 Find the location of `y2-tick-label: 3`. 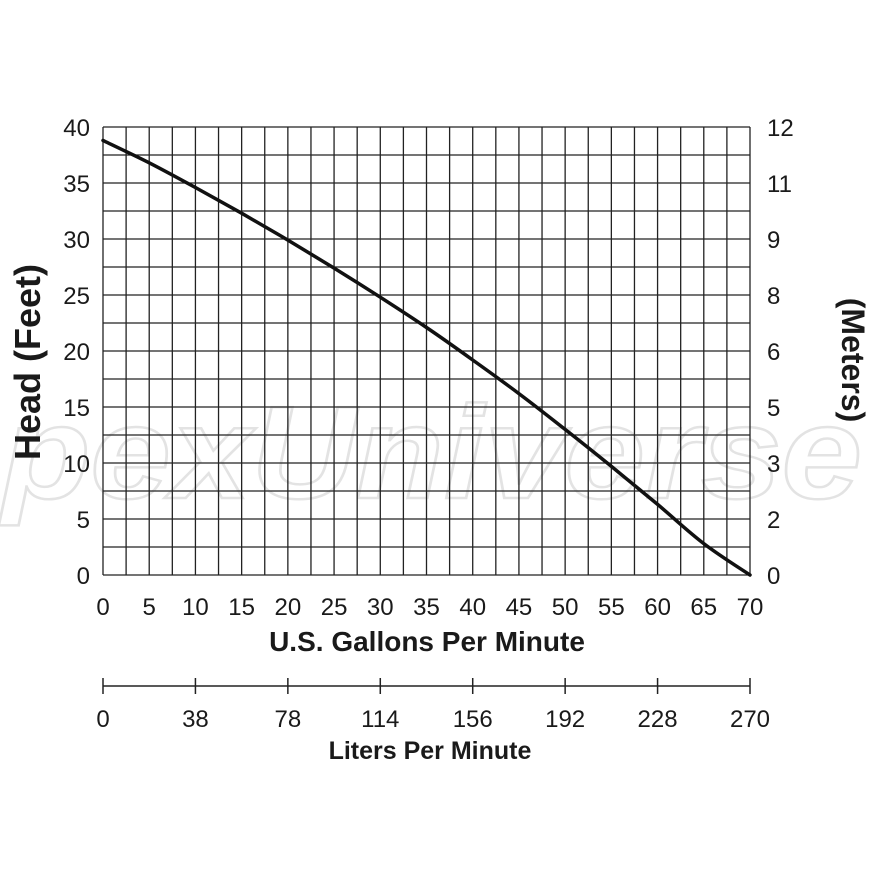

y2-tick-label: 3 is located at coordinates (773, 464).